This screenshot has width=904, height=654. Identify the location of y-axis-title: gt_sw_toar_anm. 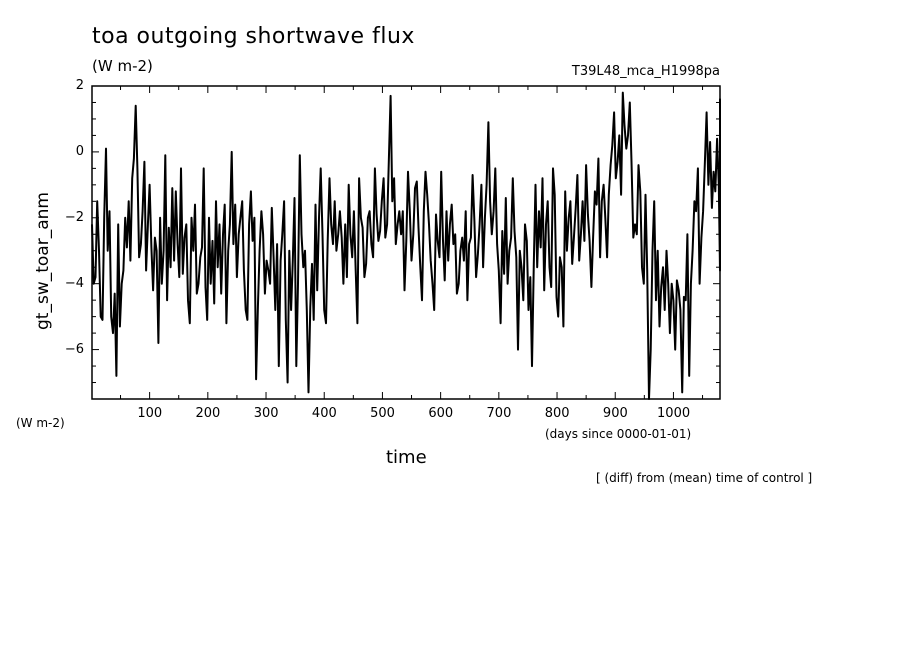
(43, 261).